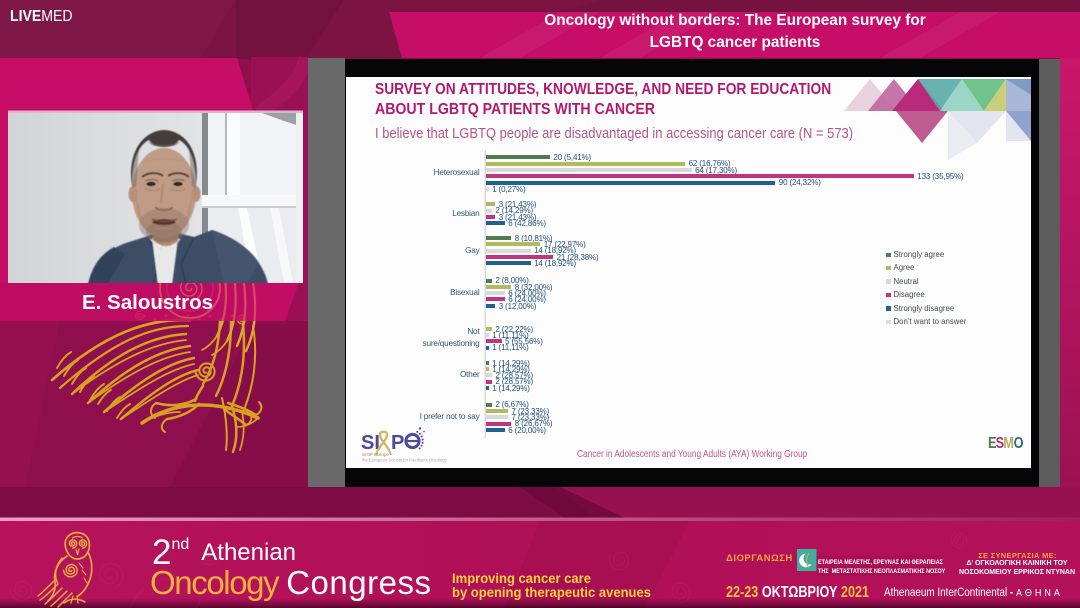 This screenshot has width=1080, height=608. I want to click on svg-text: O, so click(1019, 444).